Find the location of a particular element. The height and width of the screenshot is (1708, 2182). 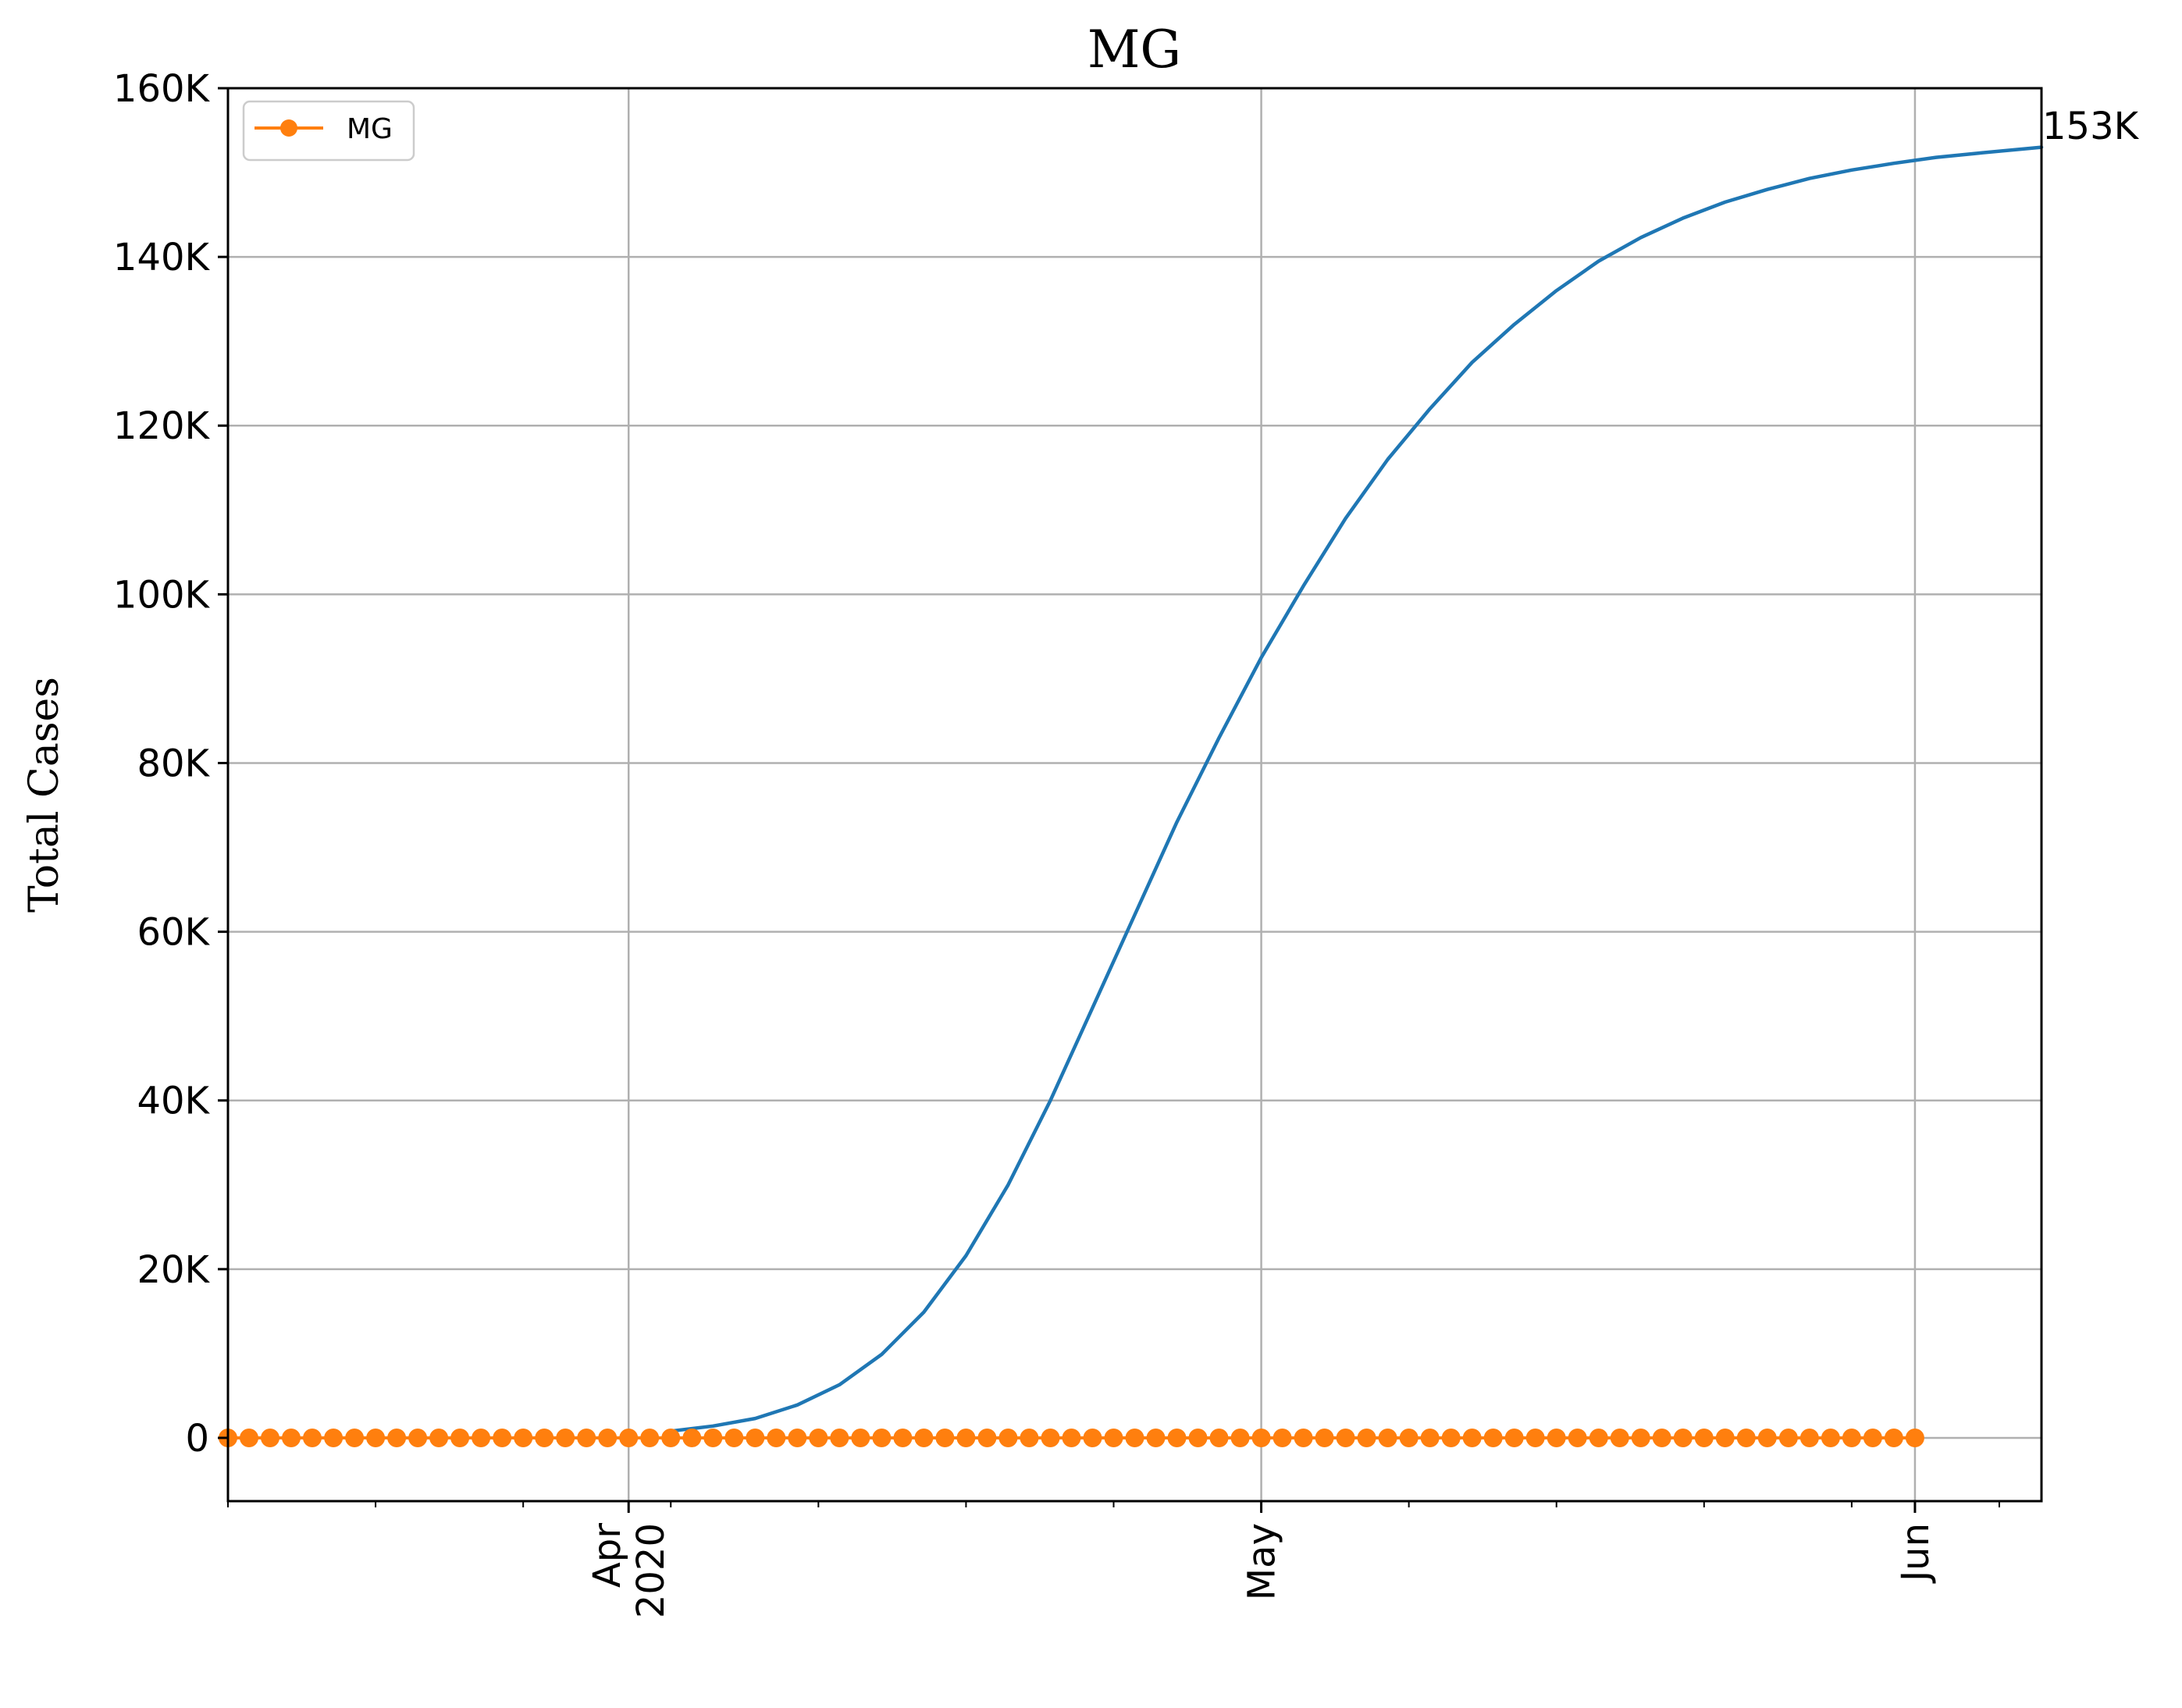

y-tick-label: 60K is located at coordinates (173, 933).